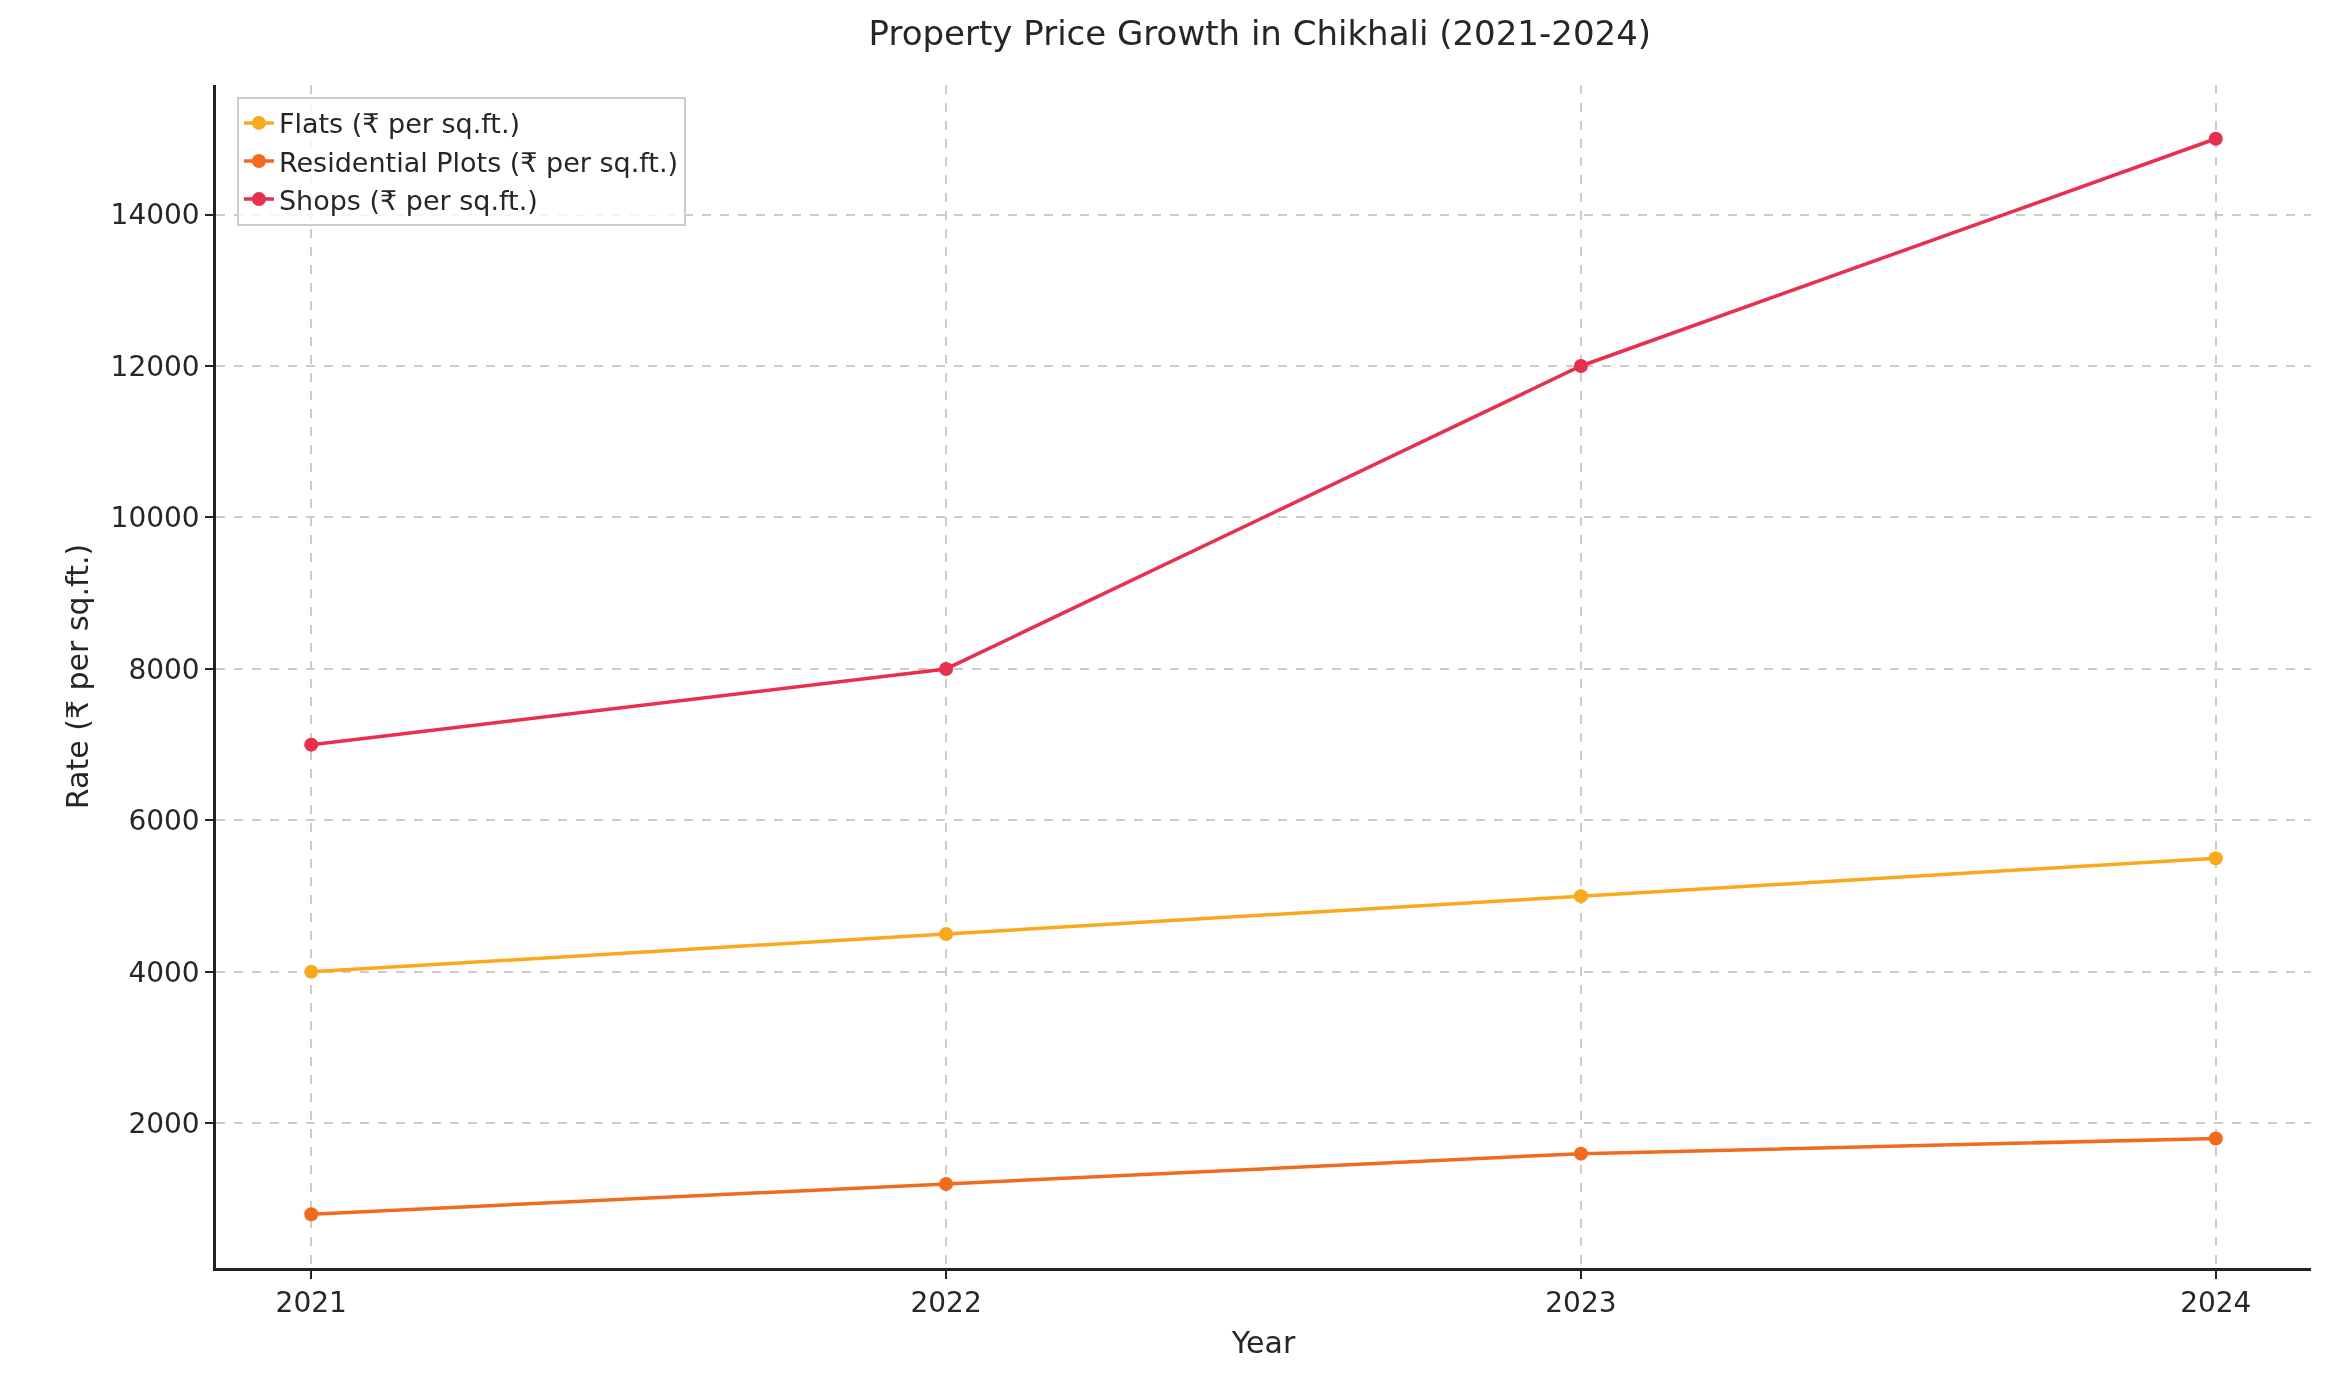  Describe the element at coordinates (77, 676) in the screenshot. I see `y-axis-title: Rate (₹ per sq.ft.)` at that location.